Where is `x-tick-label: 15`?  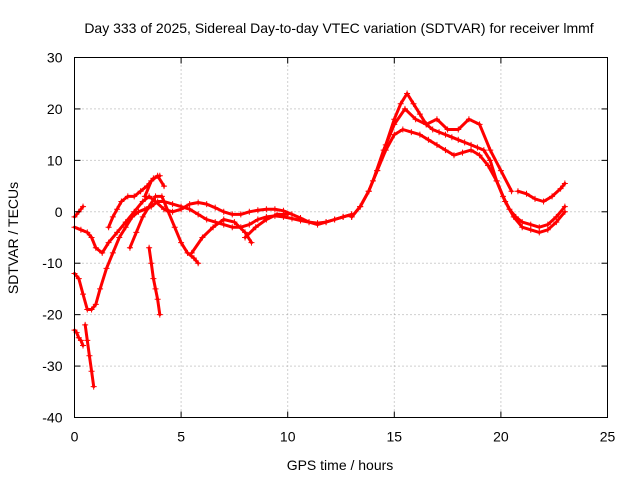 x-tick-label: 15 is located at coordinates (395, 437).